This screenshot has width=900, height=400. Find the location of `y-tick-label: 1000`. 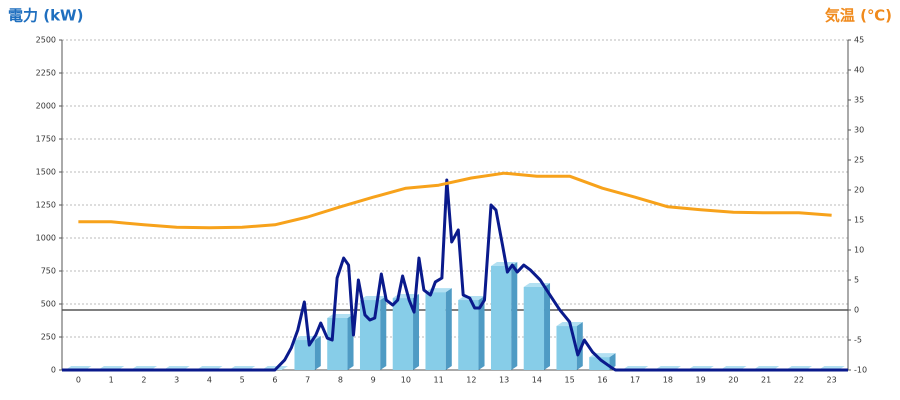

y-tick-label: 1000 is located at coordinates (46, 238).